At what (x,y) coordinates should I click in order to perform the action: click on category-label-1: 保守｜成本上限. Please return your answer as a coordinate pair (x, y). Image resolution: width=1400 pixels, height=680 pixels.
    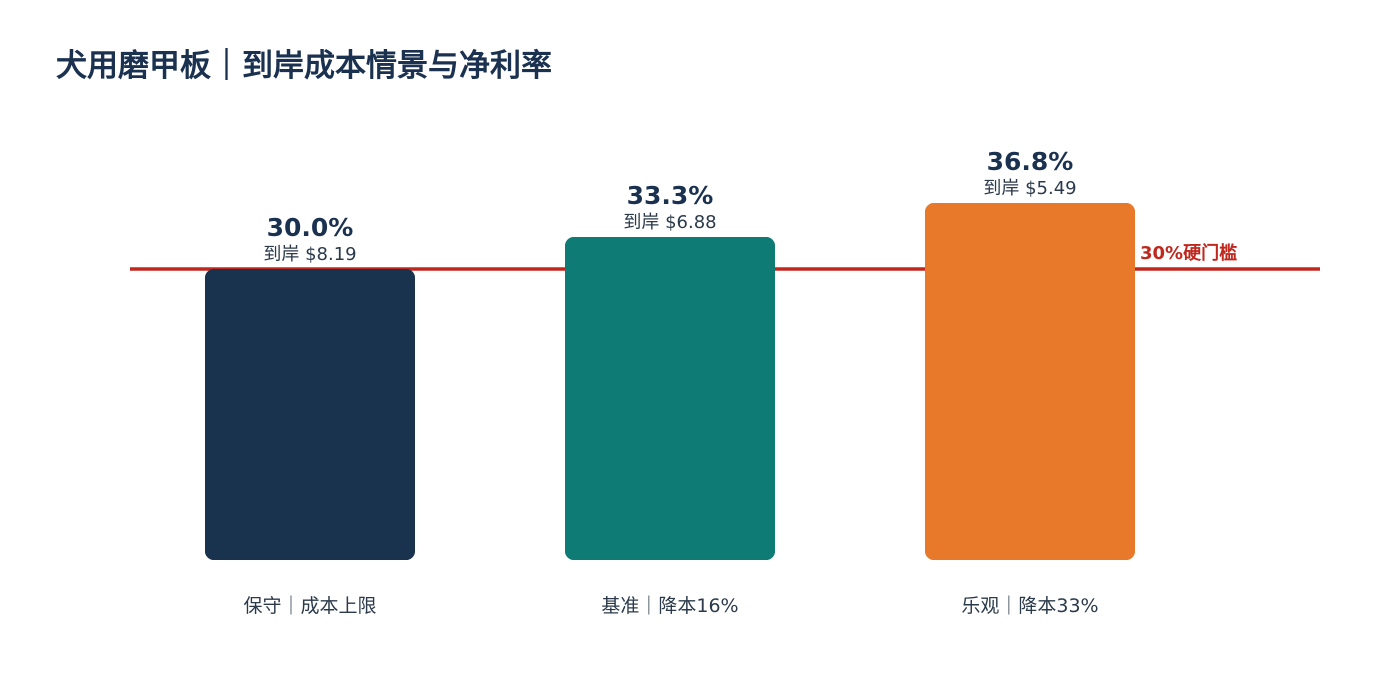
    Looking at the image, I should click on (309, 606).